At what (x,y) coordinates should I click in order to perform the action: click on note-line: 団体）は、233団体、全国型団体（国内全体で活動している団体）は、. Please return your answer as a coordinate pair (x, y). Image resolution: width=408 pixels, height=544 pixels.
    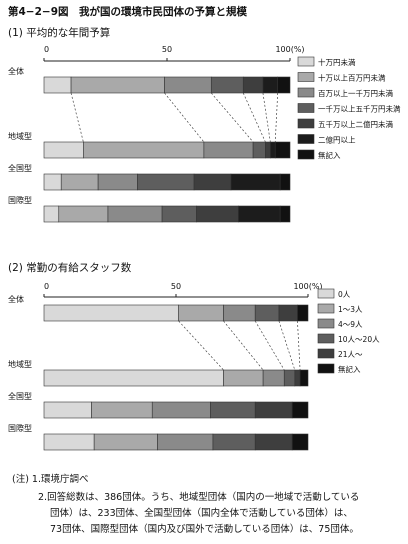
    Looking at the image, I should click on (201, 513).